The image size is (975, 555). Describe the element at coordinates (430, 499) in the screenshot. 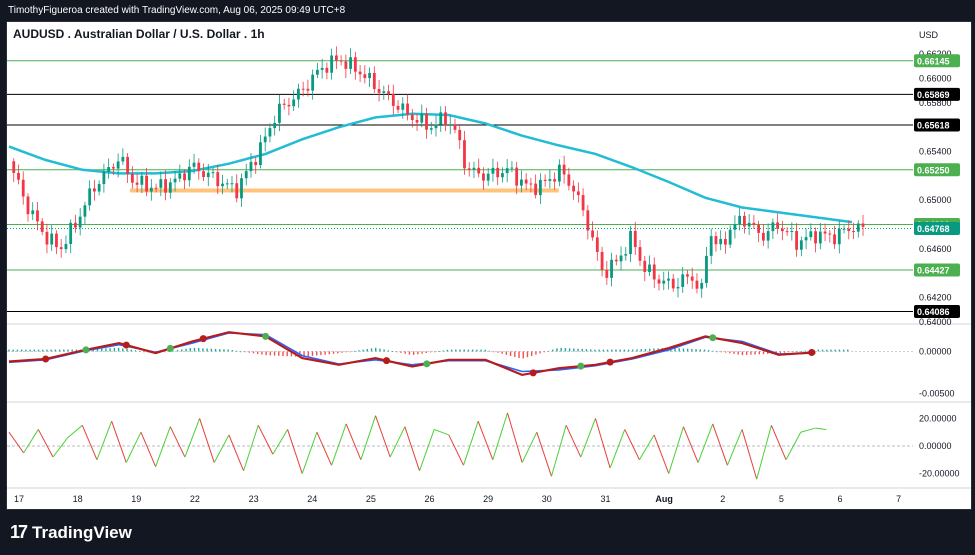

I see `time-axis-tick: 26` at that location.